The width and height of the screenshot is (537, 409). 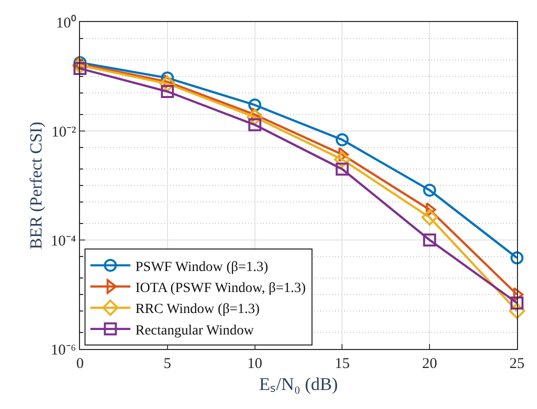 I want to click on y-tick-label: 10⁻², so click(x=64, y=132).